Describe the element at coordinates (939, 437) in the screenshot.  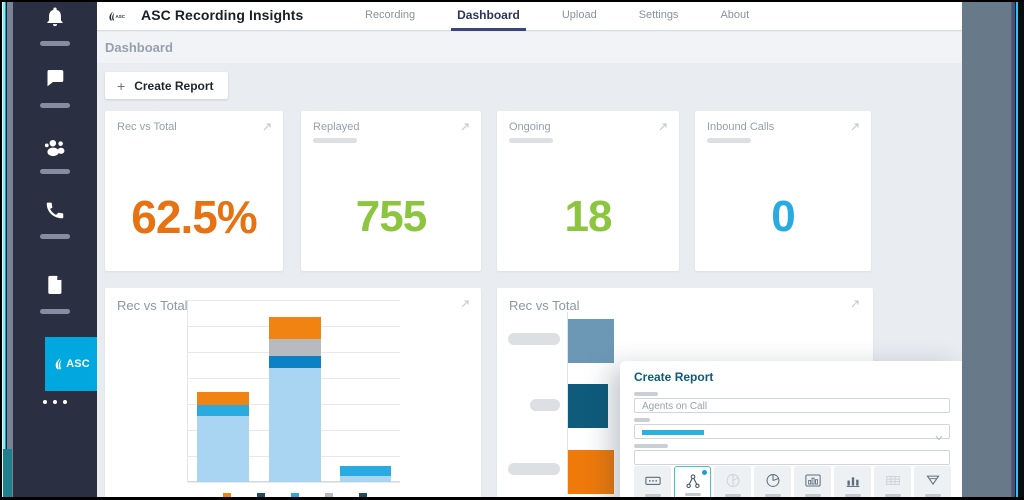
I see `chevron-down-icon` at that location.